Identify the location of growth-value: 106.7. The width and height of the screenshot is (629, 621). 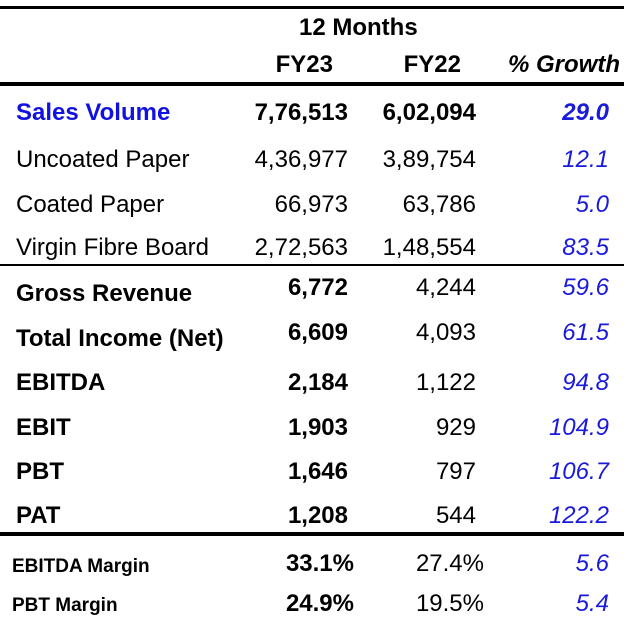
(578, 471).